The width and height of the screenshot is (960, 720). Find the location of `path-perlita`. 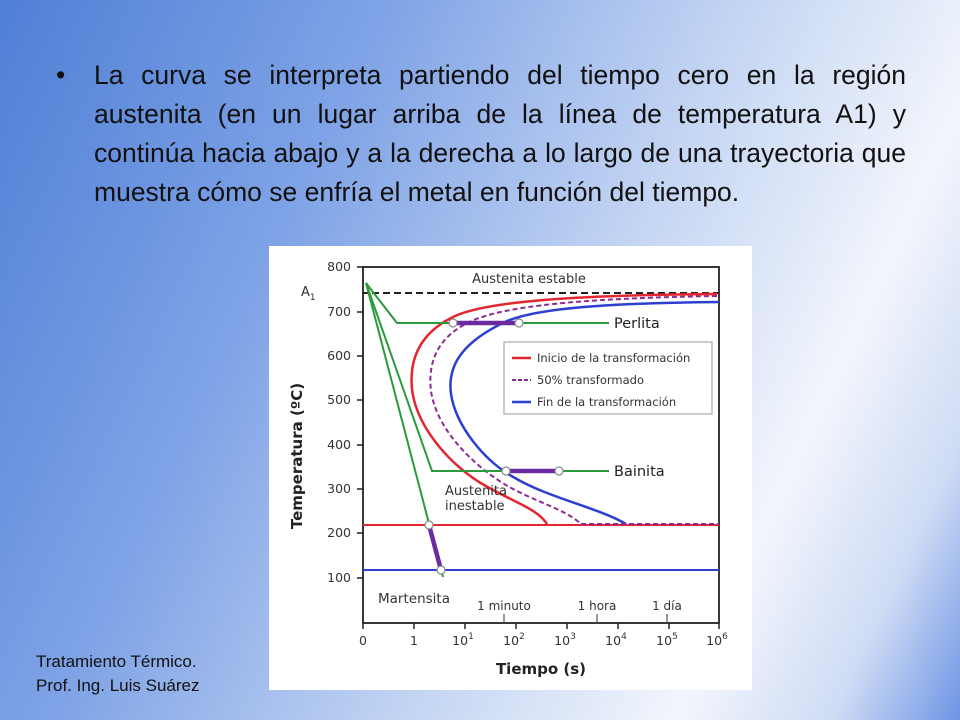

path-perlita is located at coordinates (487, 303).